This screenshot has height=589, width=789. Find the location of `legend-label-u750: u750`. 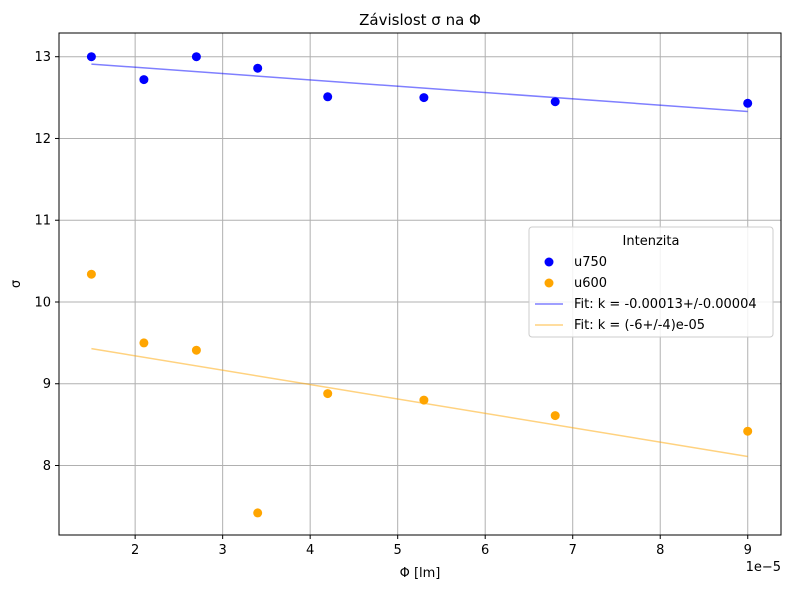

legend-label-u750: u750 is located at coordinates (590, 262).